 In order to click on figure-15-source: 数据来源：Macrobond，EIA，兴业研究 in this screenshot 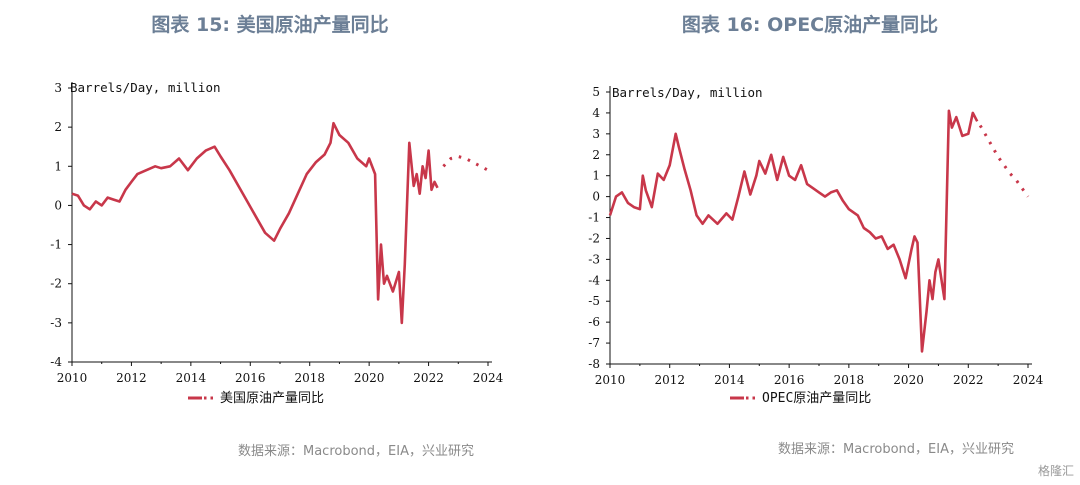, I will do `click(356, 451)`.